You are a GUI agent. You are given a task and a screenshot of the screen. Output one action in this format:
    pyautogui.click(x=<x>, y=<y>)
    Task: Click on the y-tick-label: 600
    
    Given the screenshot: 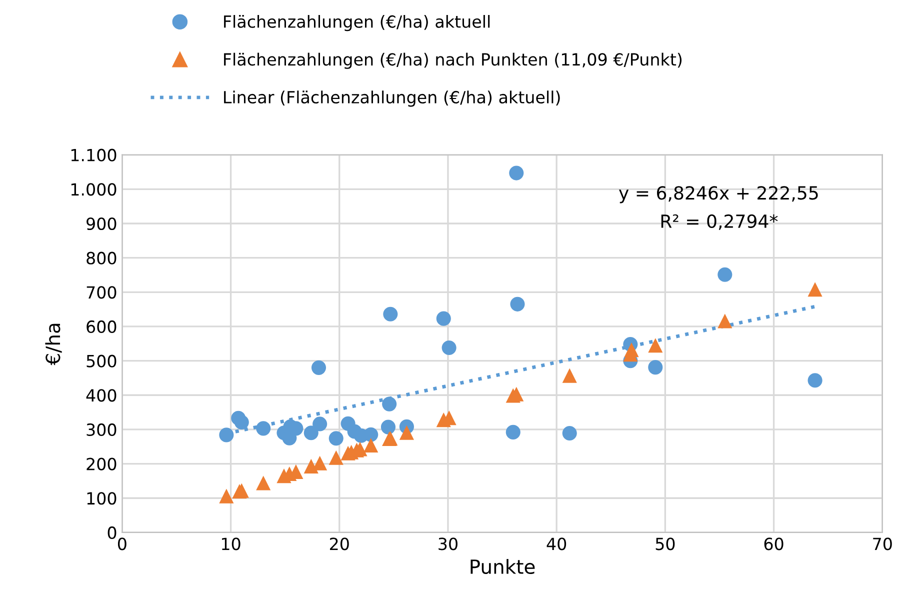 What is the action you would take?
    pyautogui.click(x=101, y=327)
    